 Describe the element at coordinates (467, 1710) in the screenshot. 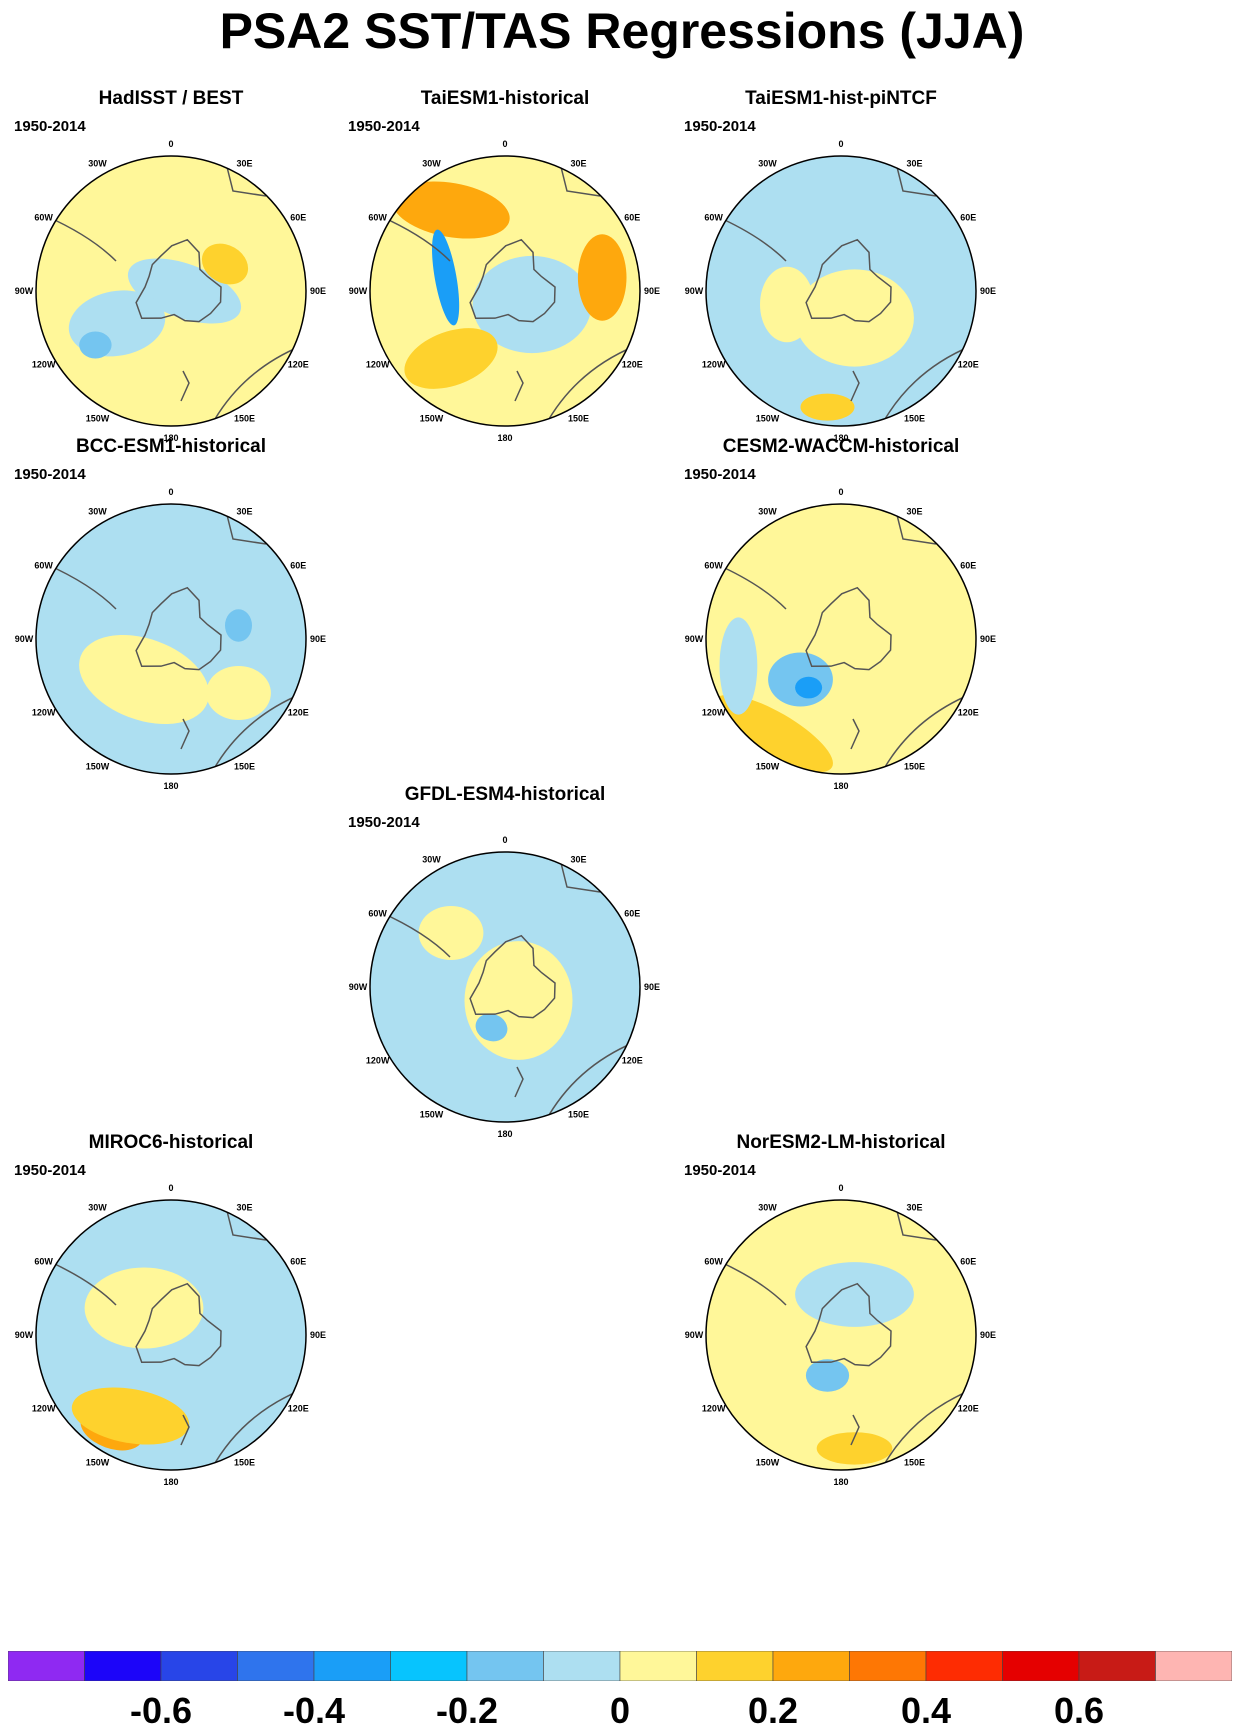

I see `colorbar-tick-label: -0.2` at that location.